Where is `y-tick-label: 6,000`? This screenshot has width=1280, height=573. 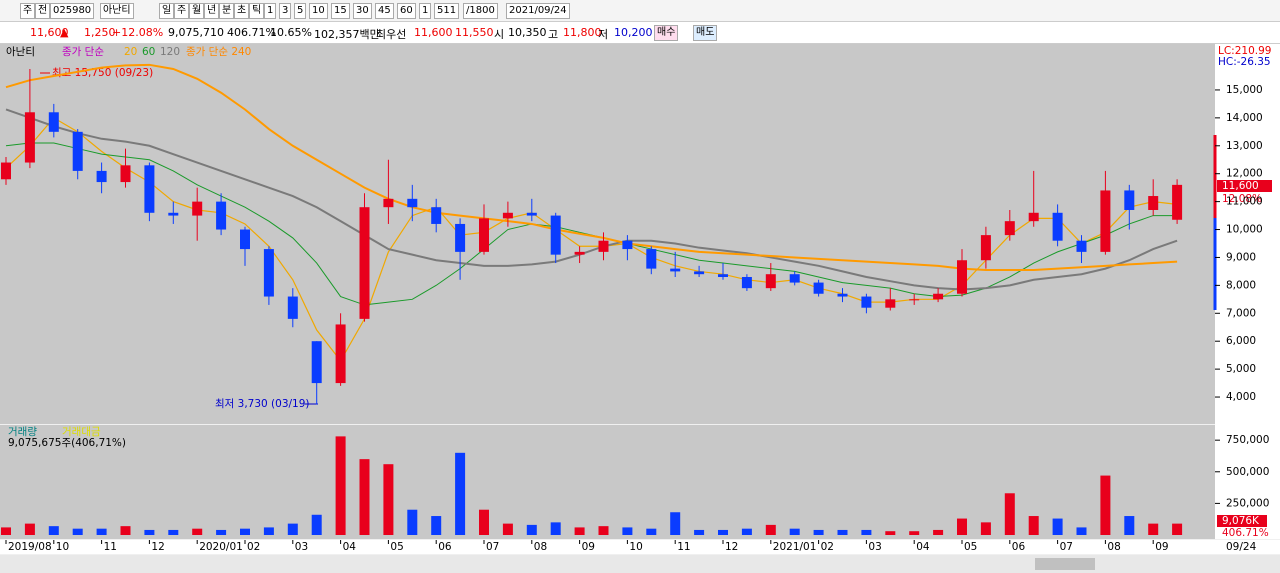 y-tick-label: 6,000 is located at coordinates (1241, 341).